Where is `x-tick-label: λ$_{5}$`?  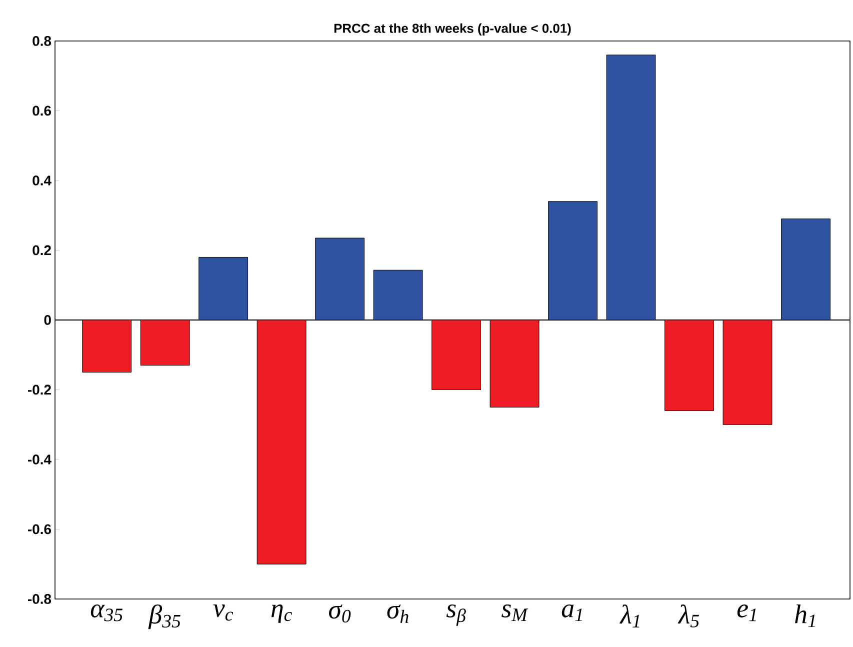 x-tick-label: λ$_{5}$ is located at coordinates (688, 616).